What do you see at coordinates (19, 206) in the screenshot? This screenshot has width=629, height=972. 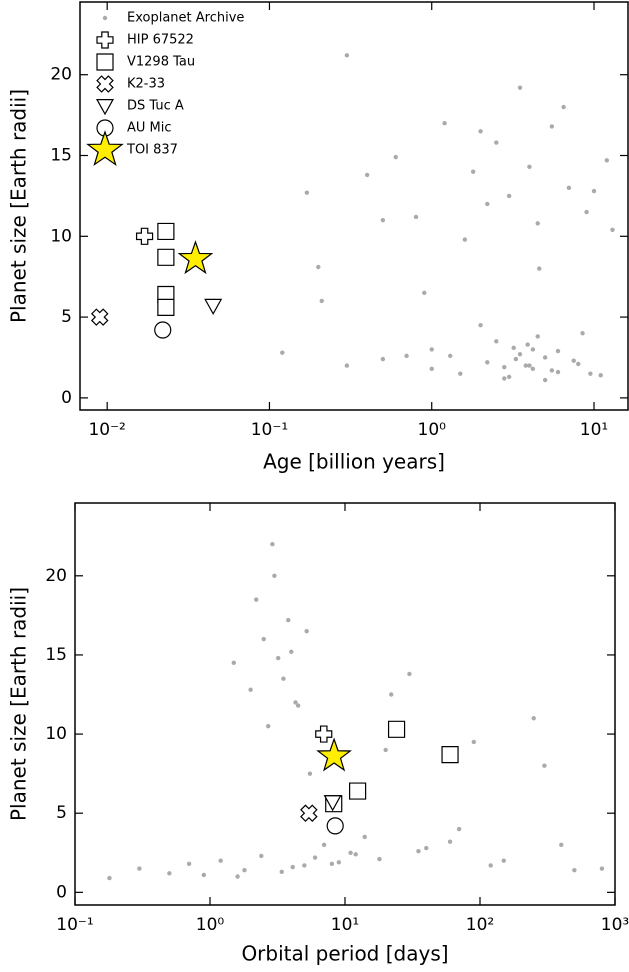 I see `y-axis-label: Planet size [Earth radii]` at bounding box center [19, 206].